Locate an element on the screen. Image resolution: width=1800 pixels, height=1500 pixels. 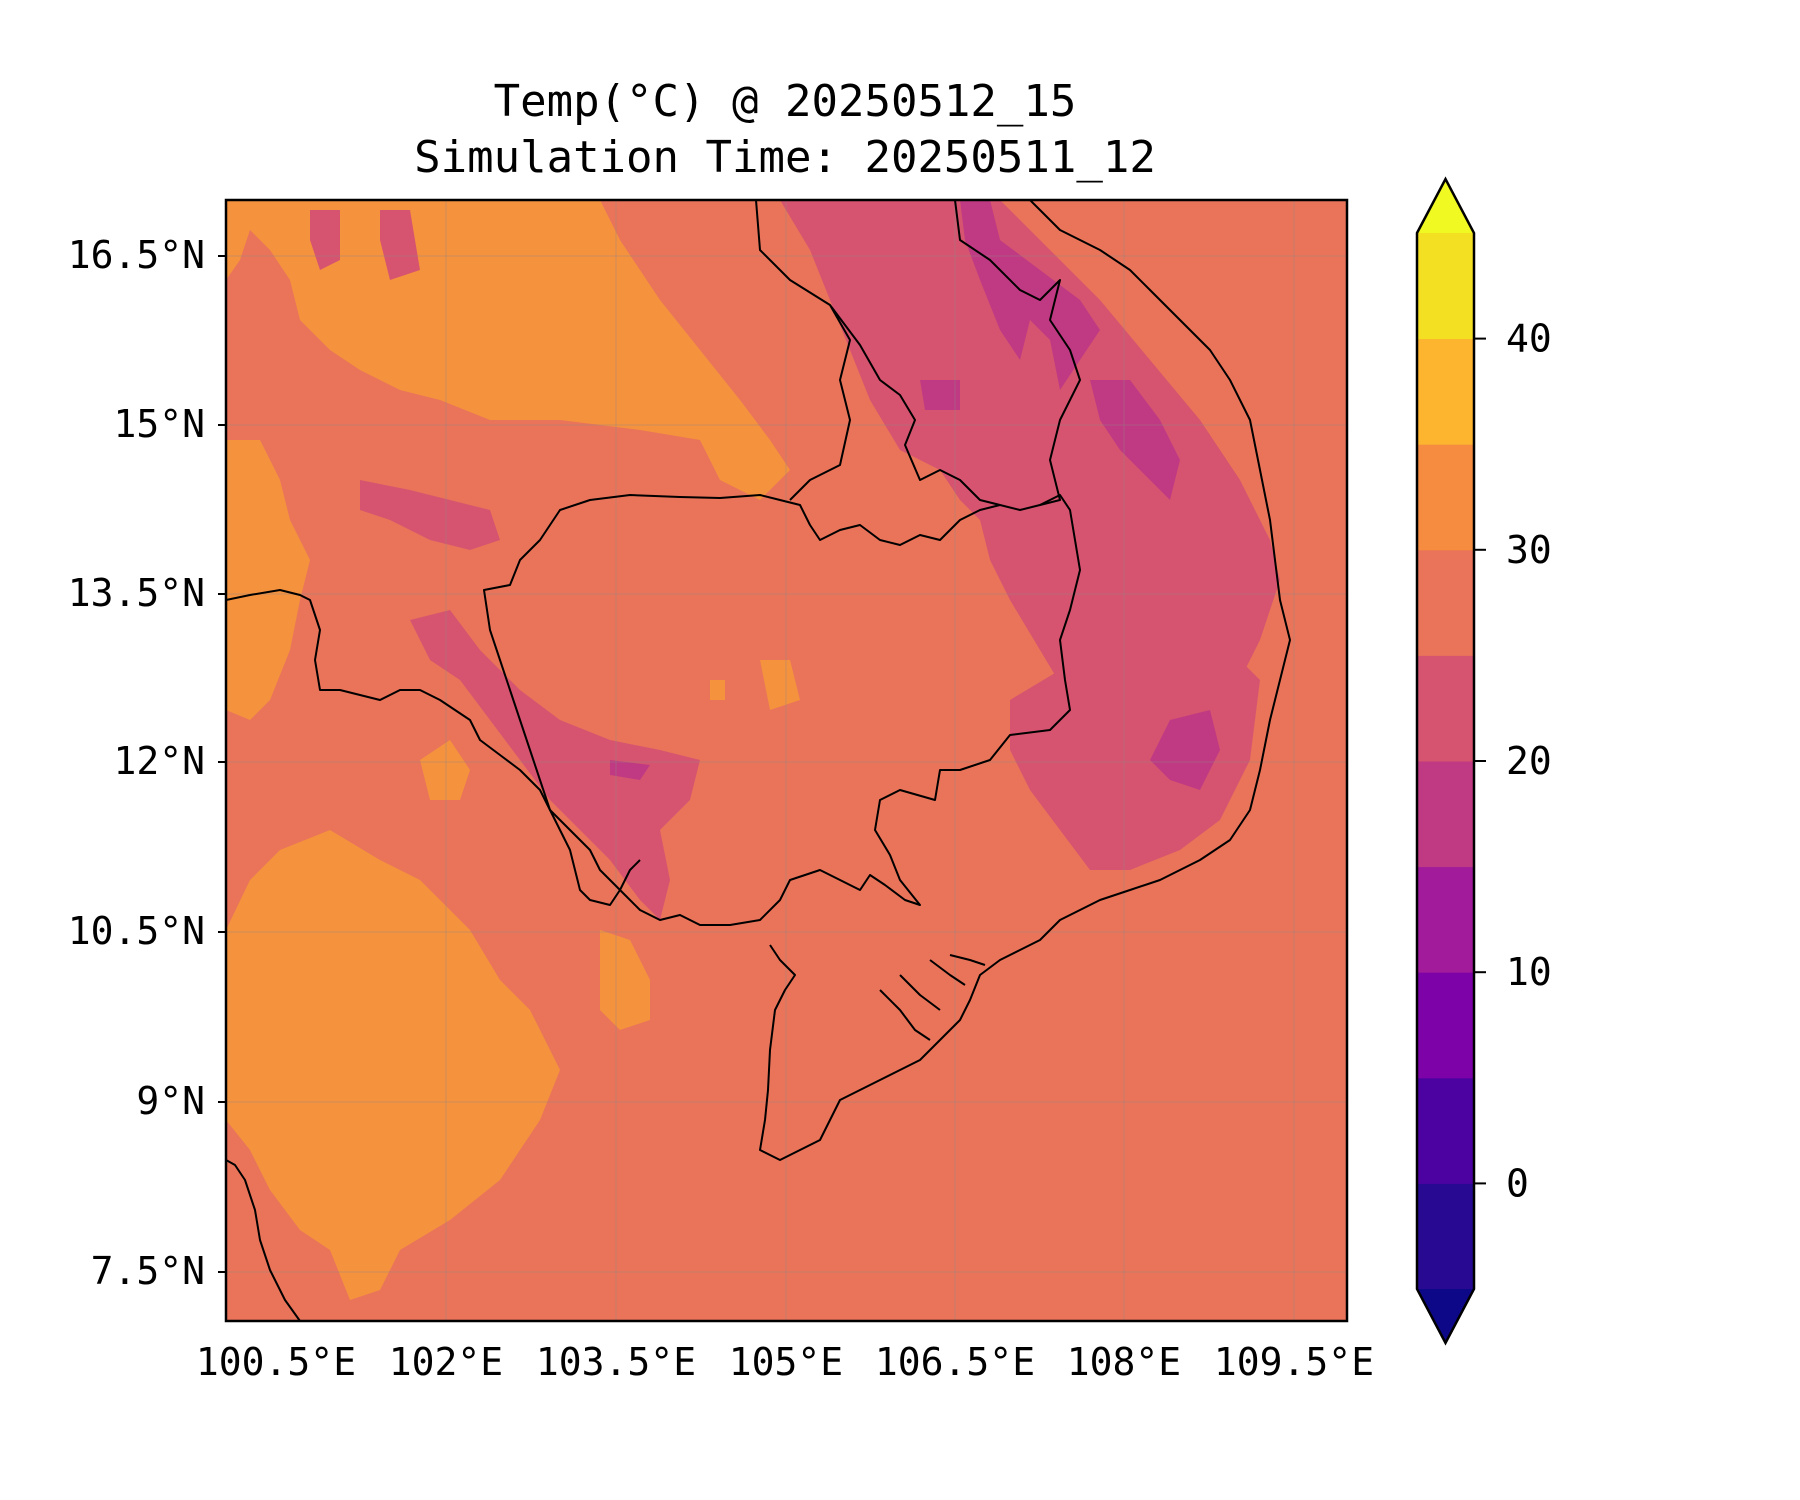
colorbar-tick-label: 20 is located at coordinates (1529, 761).